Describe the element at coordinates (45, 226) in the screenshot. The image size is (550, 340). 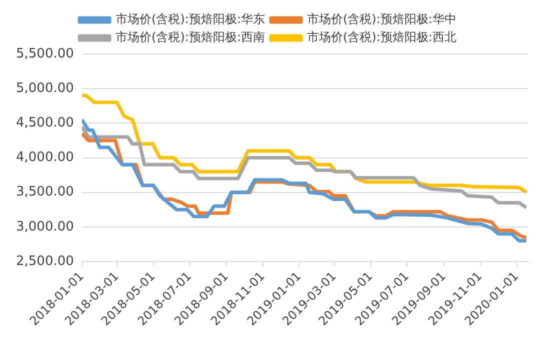
I see `y-tick-label: 3,000.00` at that location.